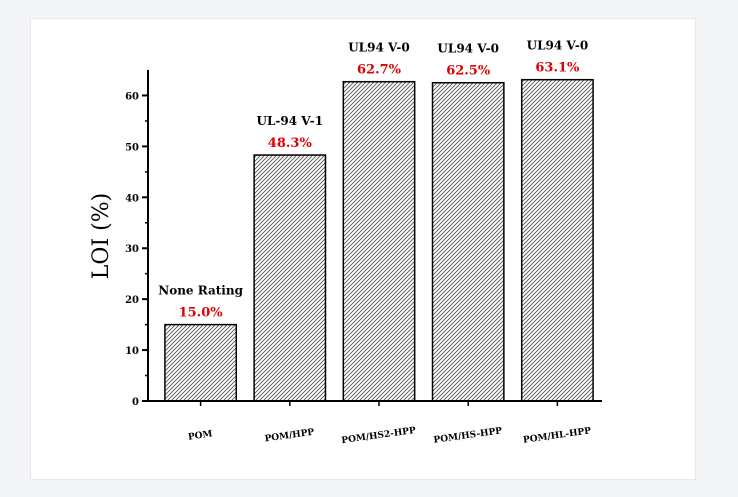 Image resolution: width=738 pixels, height=497 pixels. Describe the element at coordinates (290, 278) in the screenshot. I see `bar-pom-hpp` at that location.